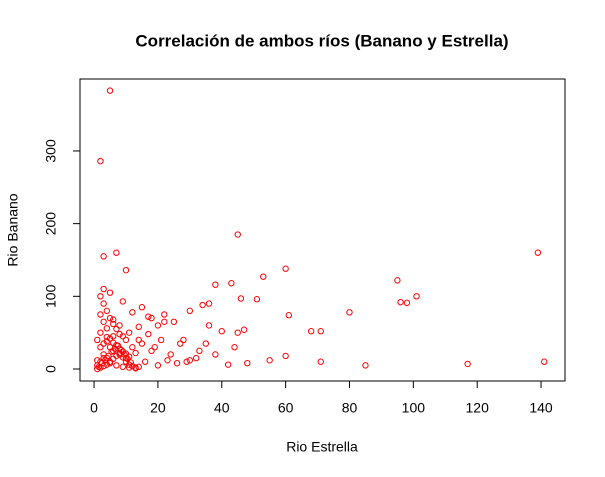 The image size is (605, 477). What do you see at coordinates (158, 408) in the screenshot?
I see `x-tick-label: 20` at bounding box center [158, 408].